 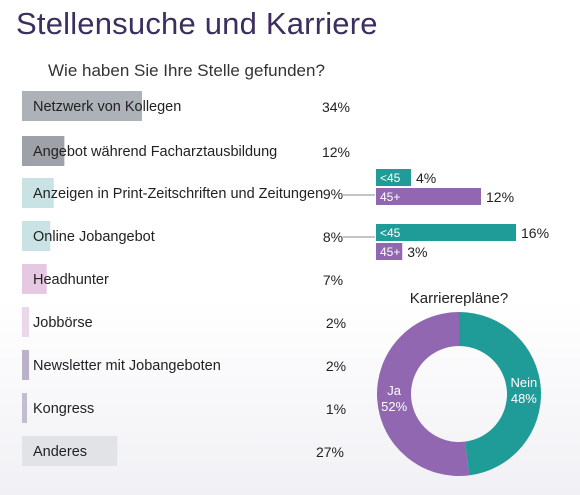 What do you see at coordinates (60, 452) in the screenshot?
I see `bar-label-9: Anderes` at bounding box center [60, 452].